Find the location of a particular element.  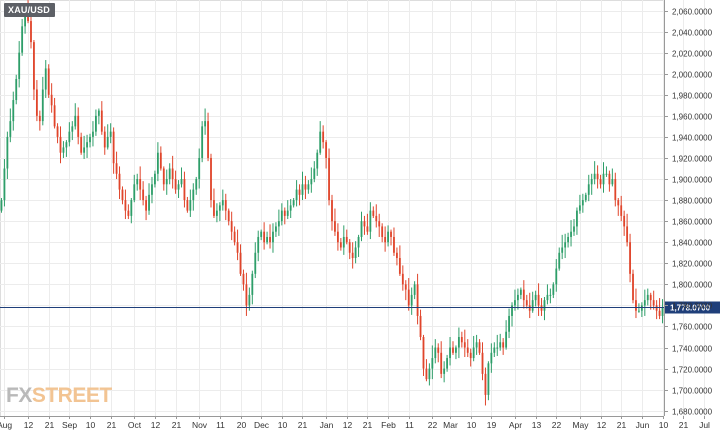

x-tick-label: Oct is located at coordinates (135, 425).